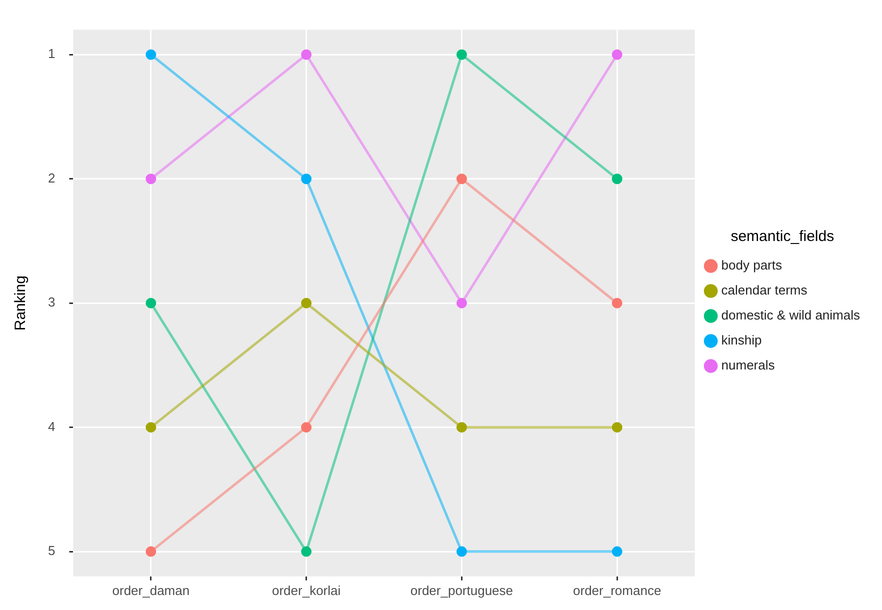 This screenshot has width=882, height=610. I want to click on legend-label: body parts, so click(751, 265).